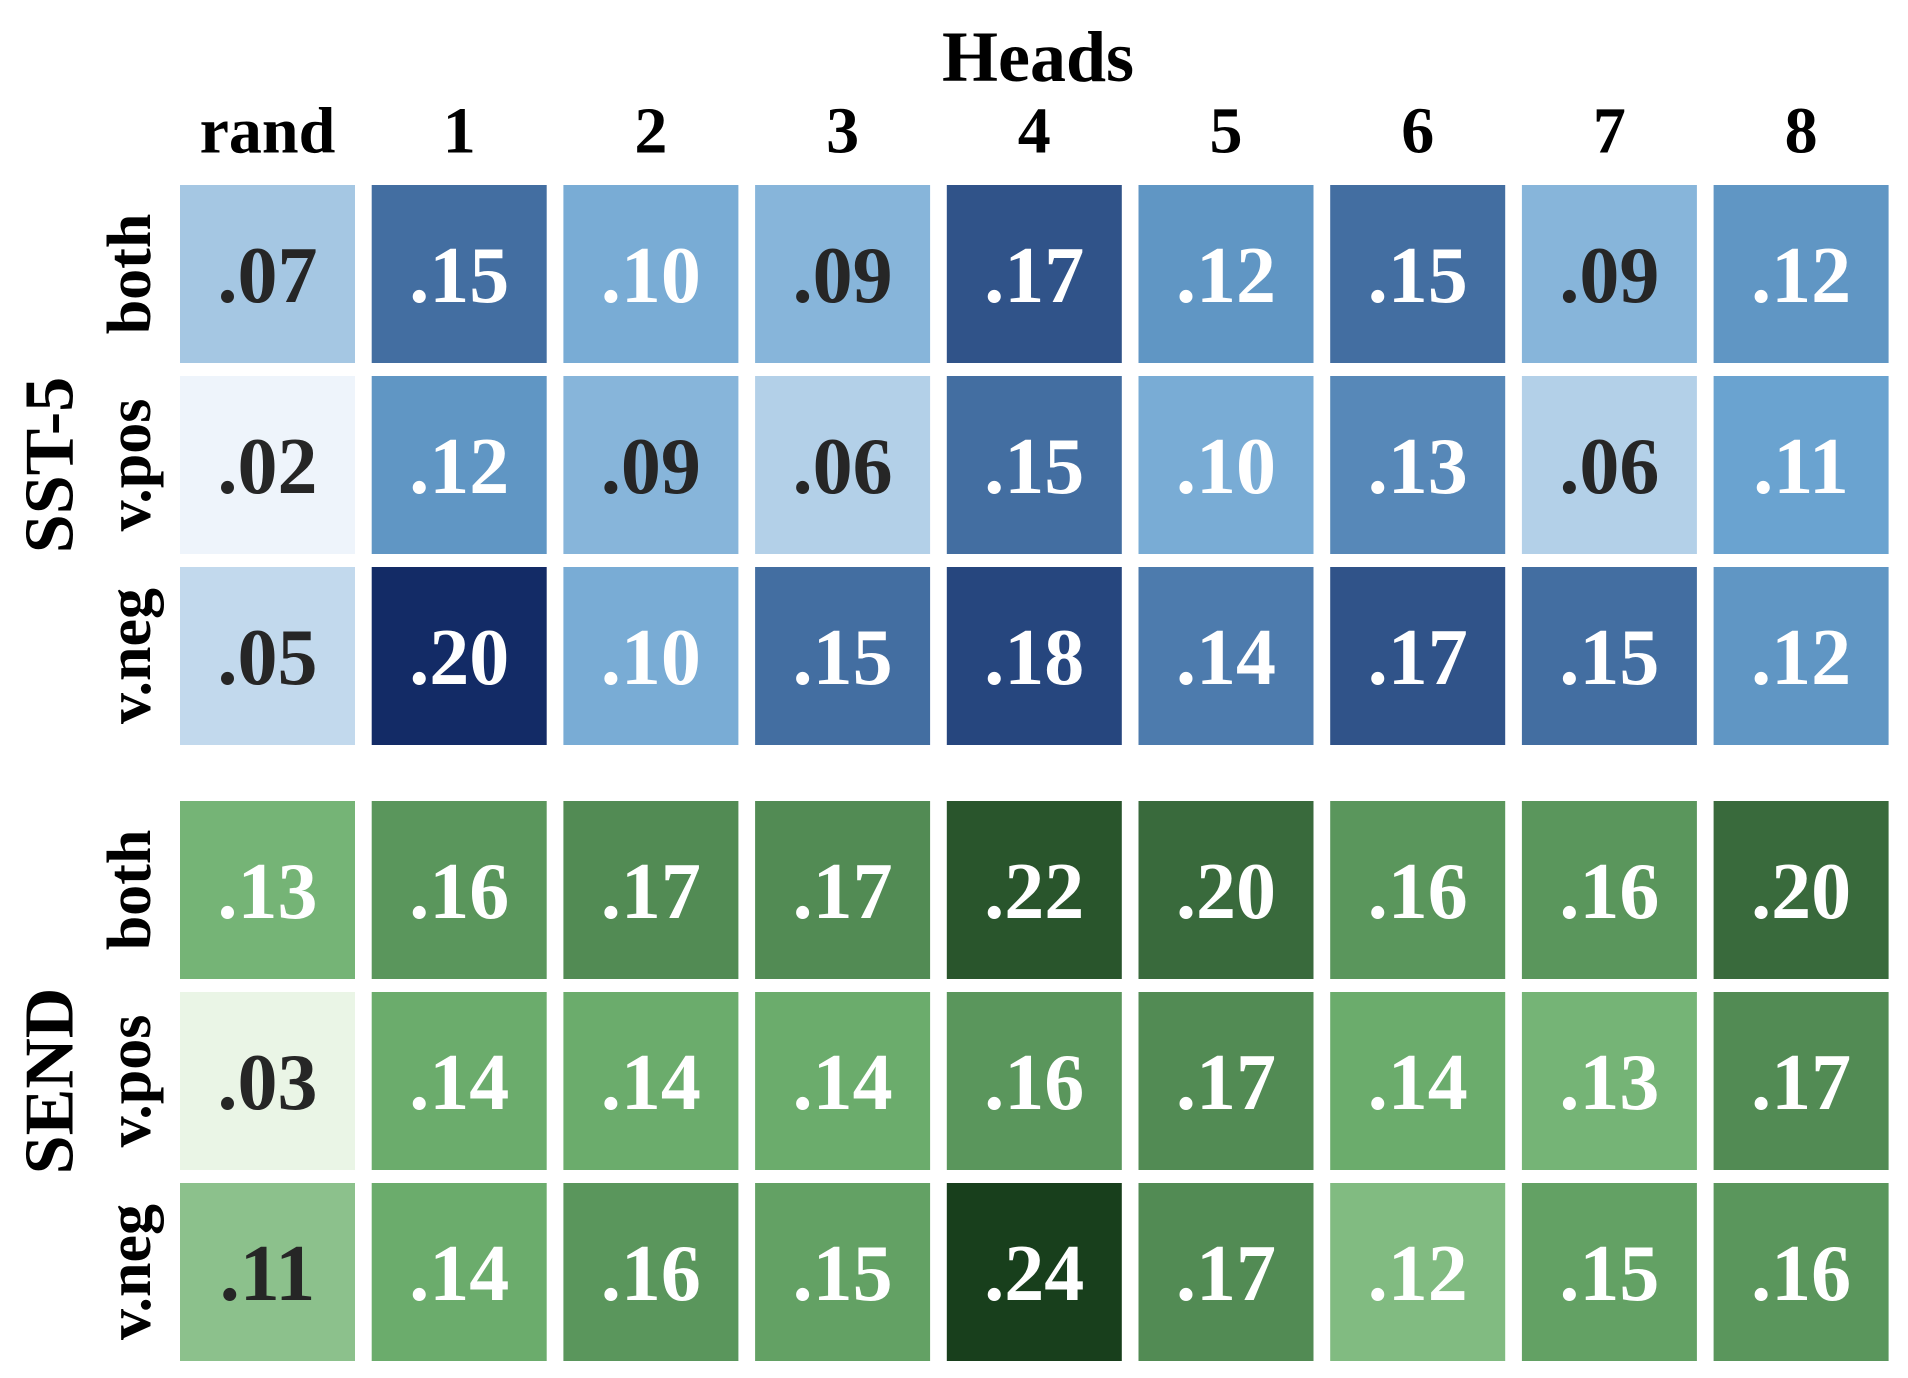 The width and height of the screenshot is (1908, 1378). What do you see at coordinates (268, 658) in the screenshot?
I see `cell-label: .05` at bounding box center [268, 658].